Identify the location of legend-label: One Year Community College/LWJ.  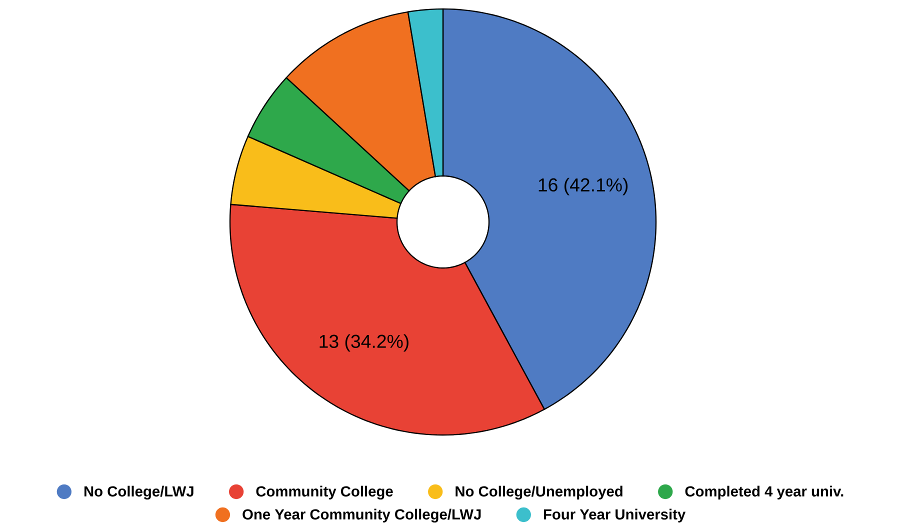
(361, 515).